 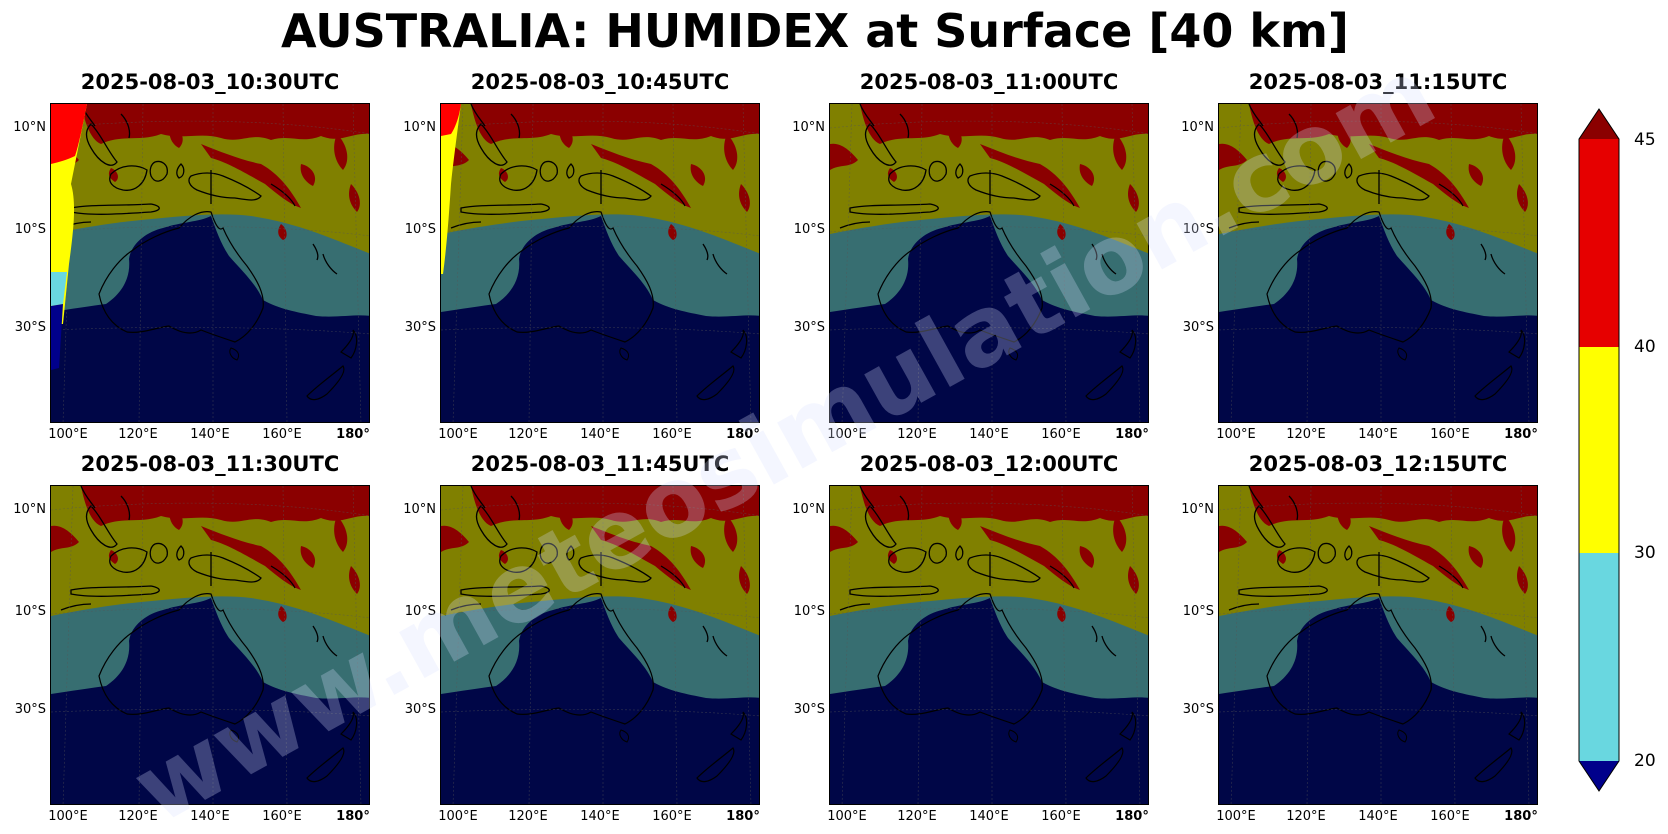 What do you see at coordinates (1645, 140) in the screenshot?
I see `colorbar-tick-45: 45` at bounding box center [1645, 140].